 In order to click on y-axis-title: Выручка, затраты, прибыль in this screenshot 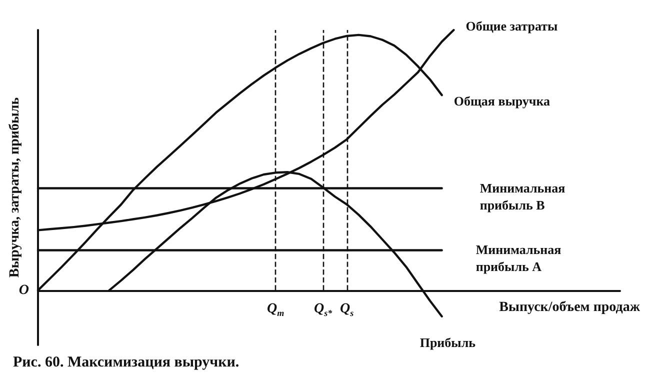, I will do `click(15, 187)`.